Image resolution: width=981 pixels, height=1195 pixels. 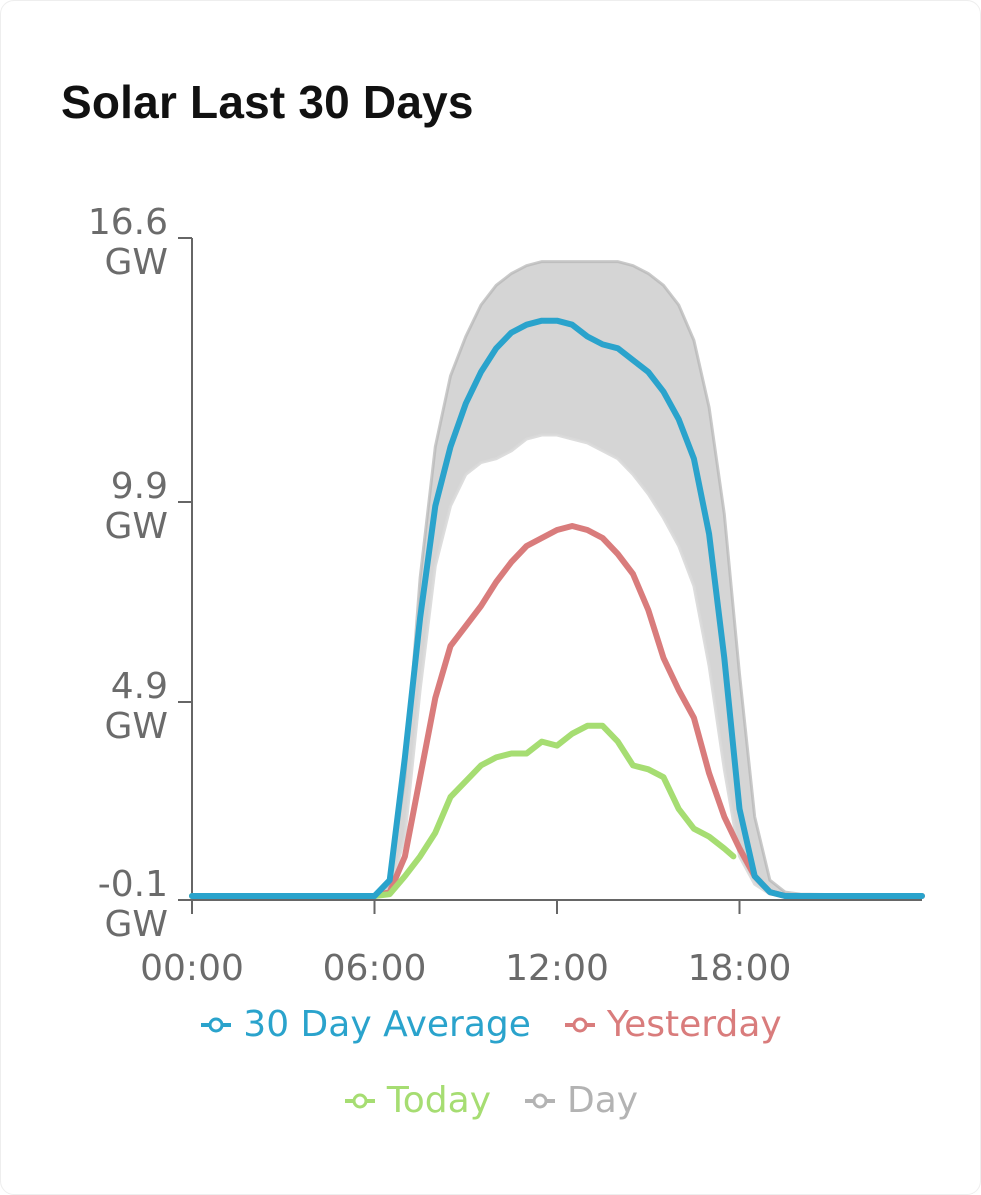 I want to click on y-tick-label: 4.9, so click(x=139, y=686).